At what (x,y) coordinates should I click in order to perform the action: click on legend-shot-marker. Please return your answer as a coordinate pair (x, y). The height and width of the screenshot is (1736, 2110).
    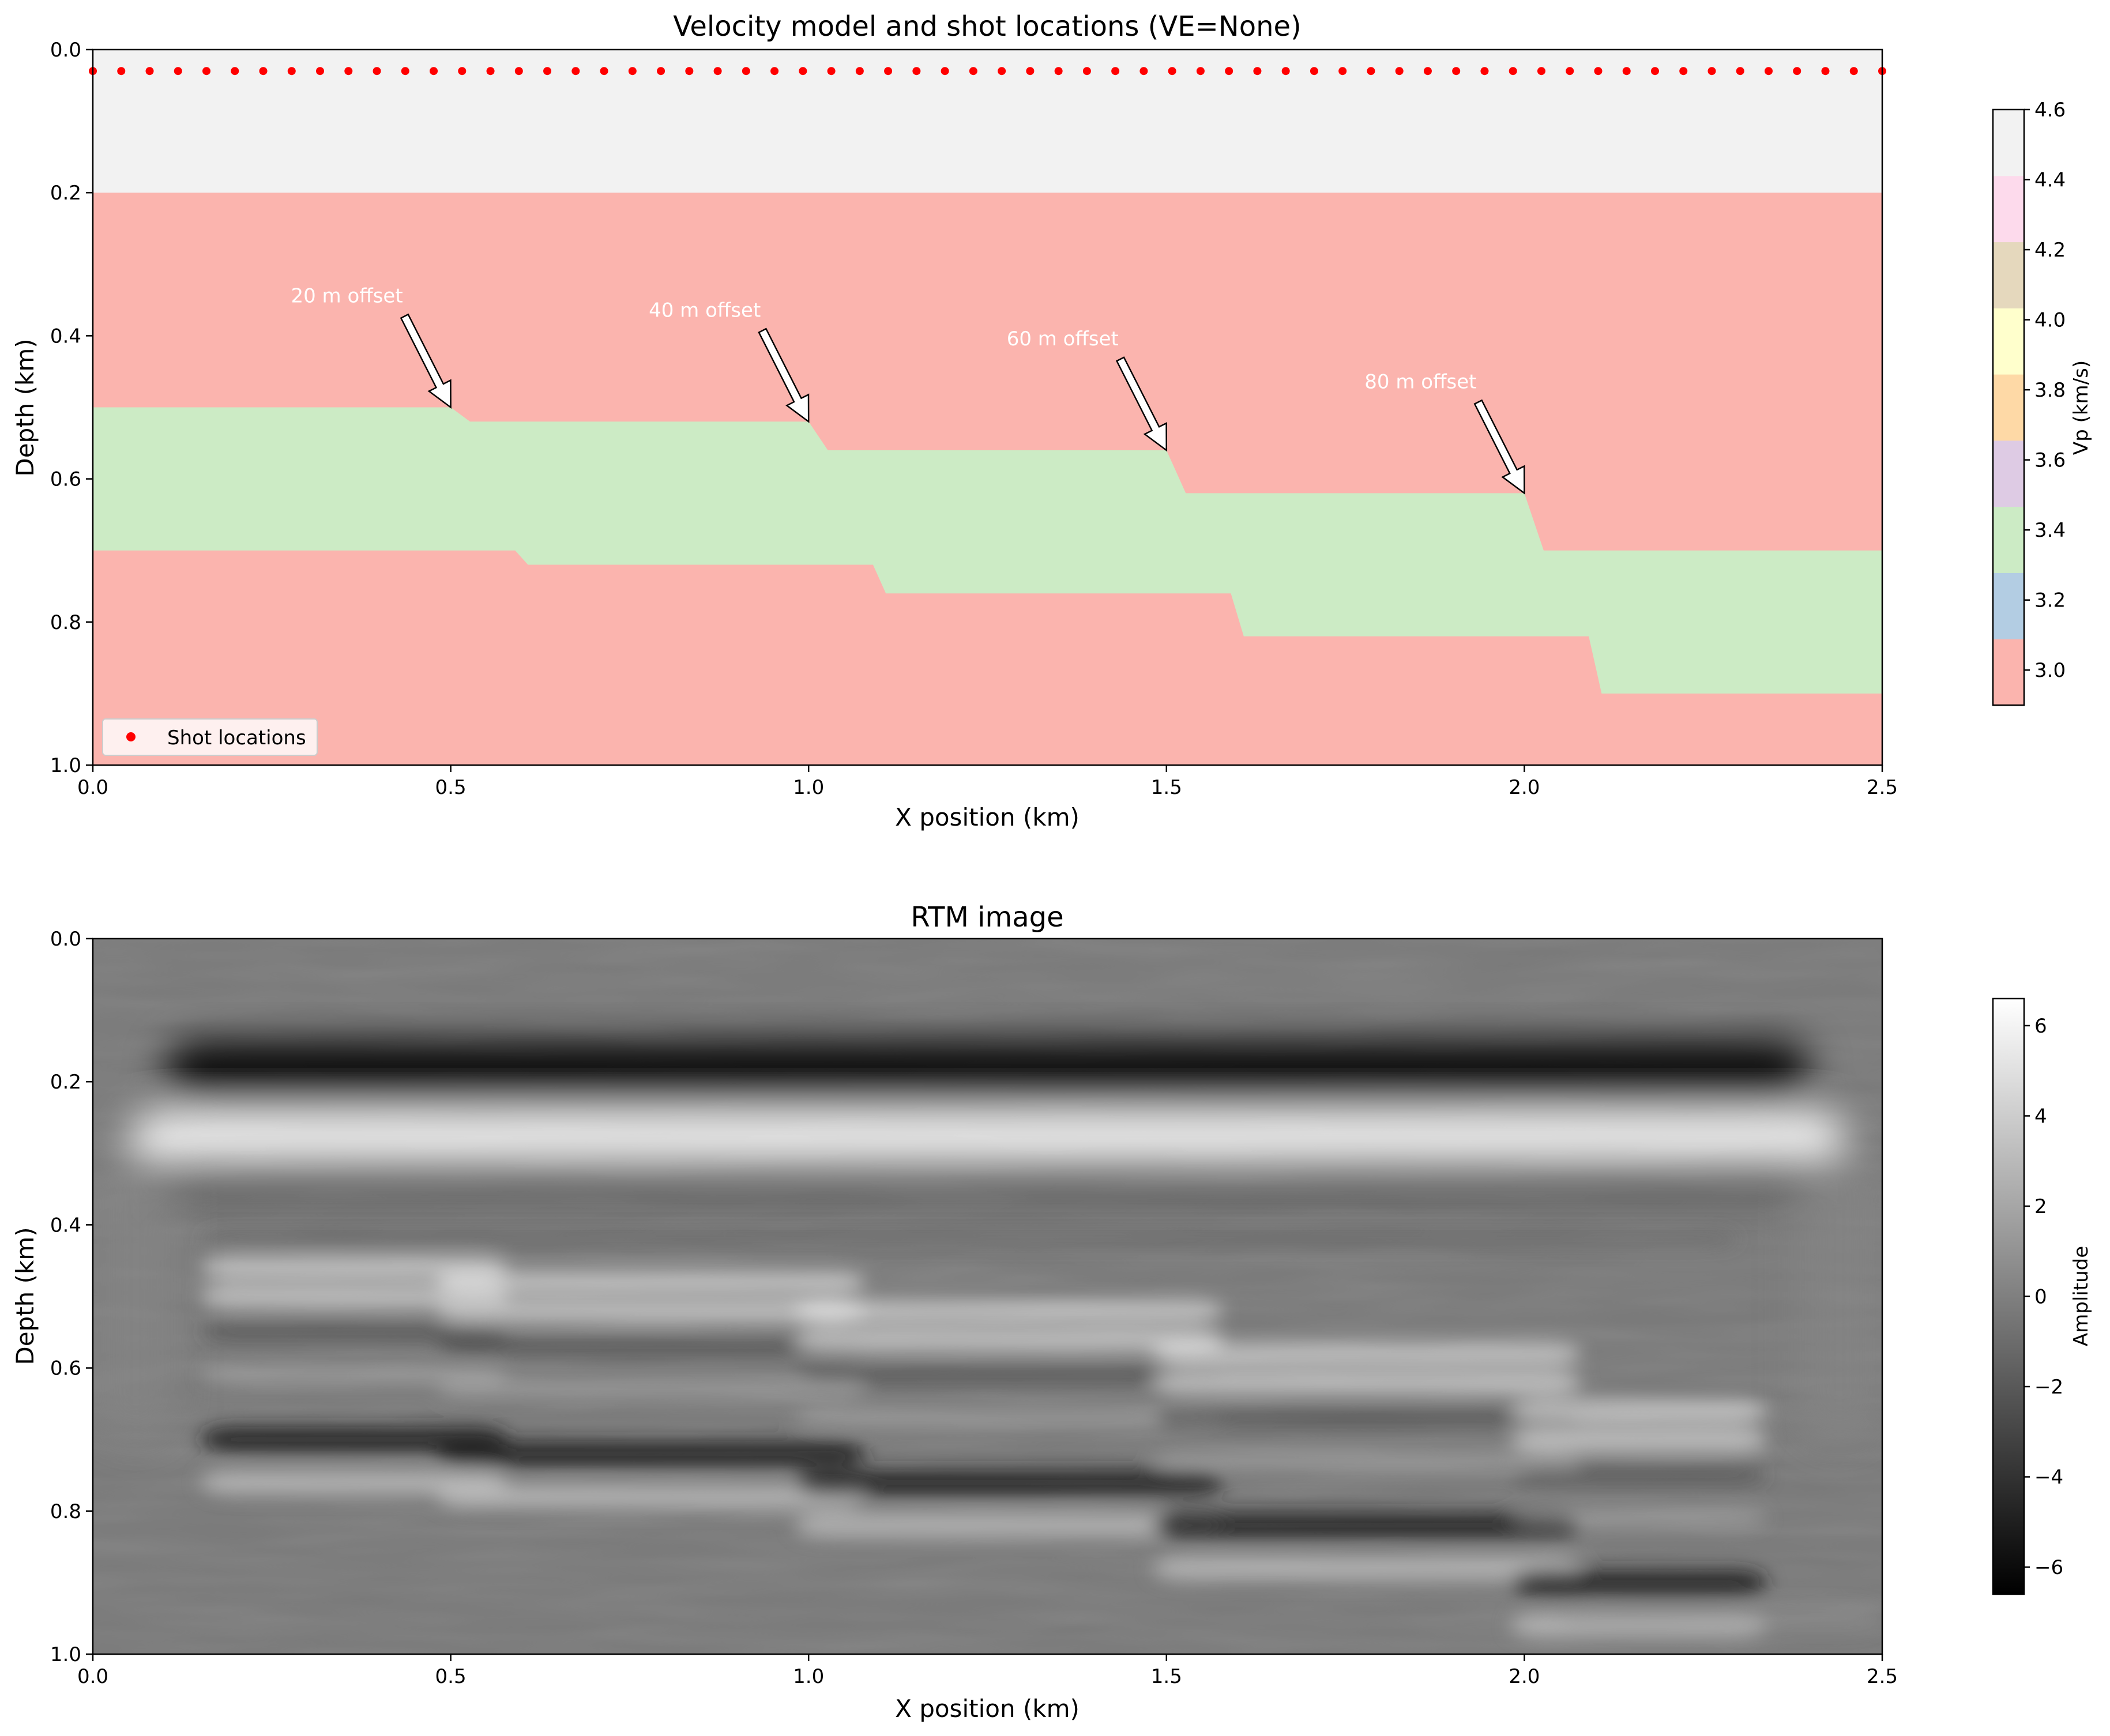
    Looking at the image, I should click on (131, 736).